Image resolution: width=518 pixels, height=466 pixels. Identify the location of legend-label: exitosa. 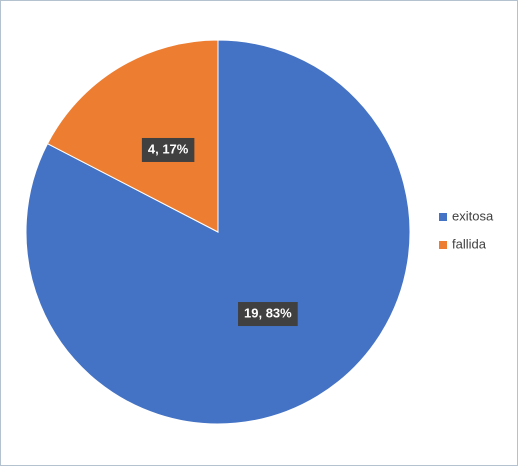
(473, 215).